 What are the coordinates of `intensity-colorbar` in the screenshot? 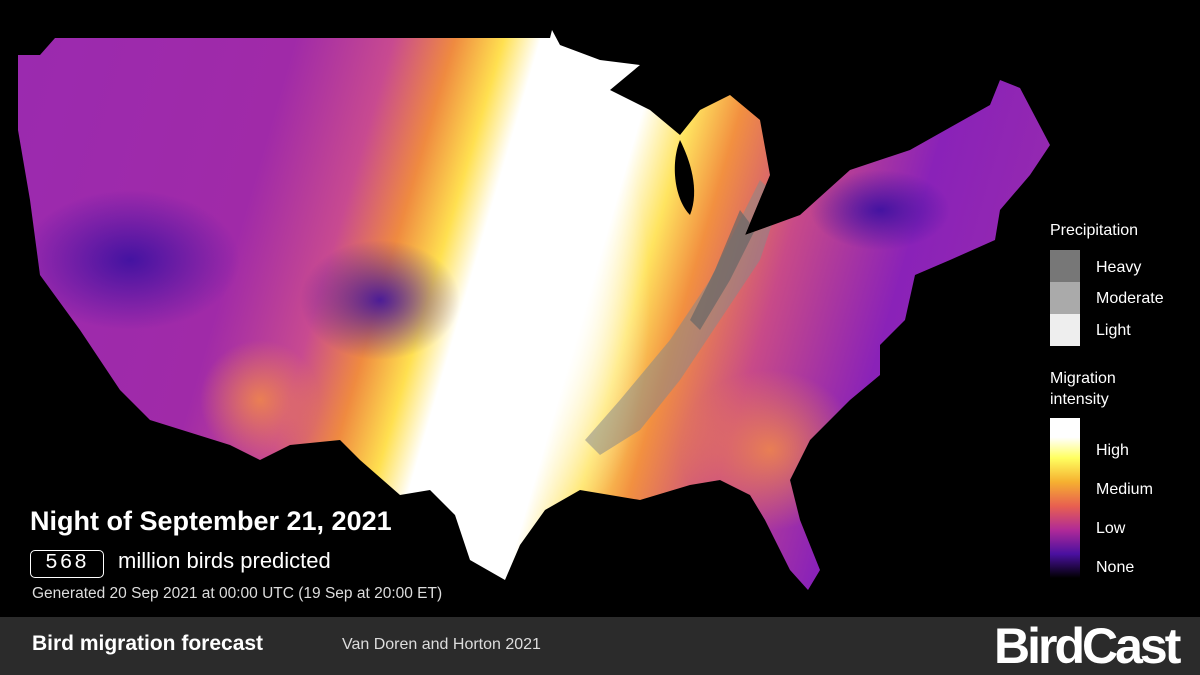 It's located at (1065, 498).